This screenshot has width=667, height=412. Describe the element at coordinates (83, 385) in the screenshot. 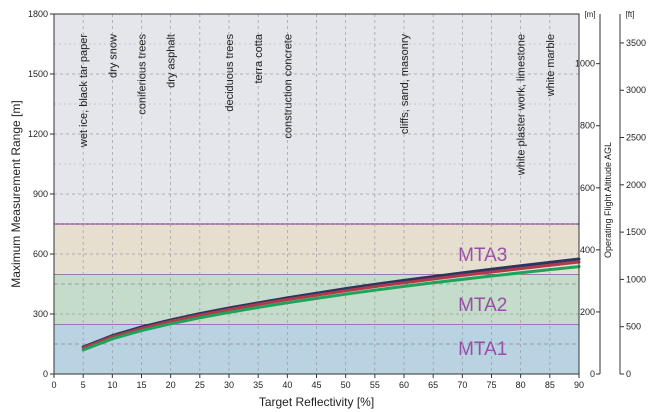

I see `x-tick-label: 5` at that location.